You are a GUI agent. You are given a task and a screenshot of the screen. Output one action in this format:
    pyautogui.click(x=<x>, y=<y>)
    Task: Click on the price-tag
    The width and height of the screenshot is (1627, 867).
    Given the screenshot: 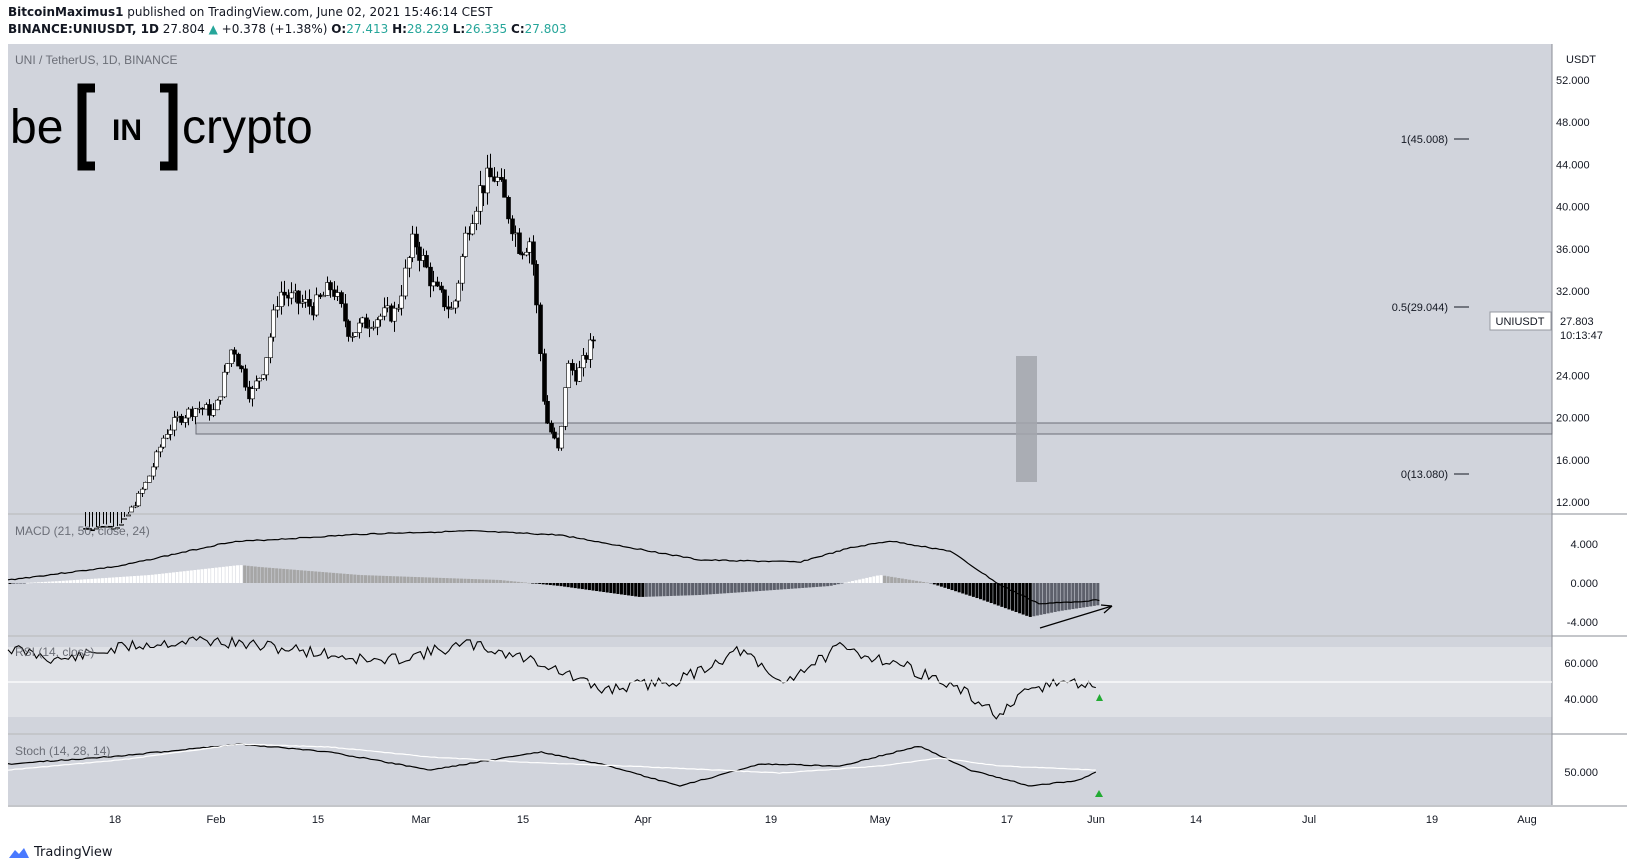 What is the action you would take?
    pyautogui.click(x=1581, y=327)
    